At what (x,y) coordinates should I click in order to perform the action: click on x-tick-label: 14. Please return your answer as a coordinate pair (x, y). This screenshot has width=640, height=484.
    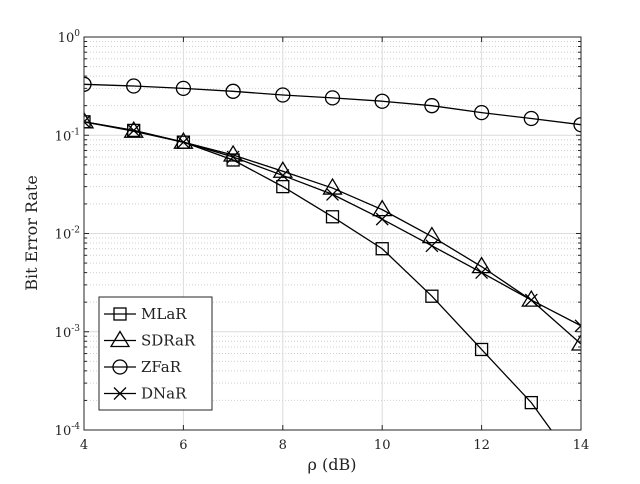
    Looking at the image, I should click on (581, 445).